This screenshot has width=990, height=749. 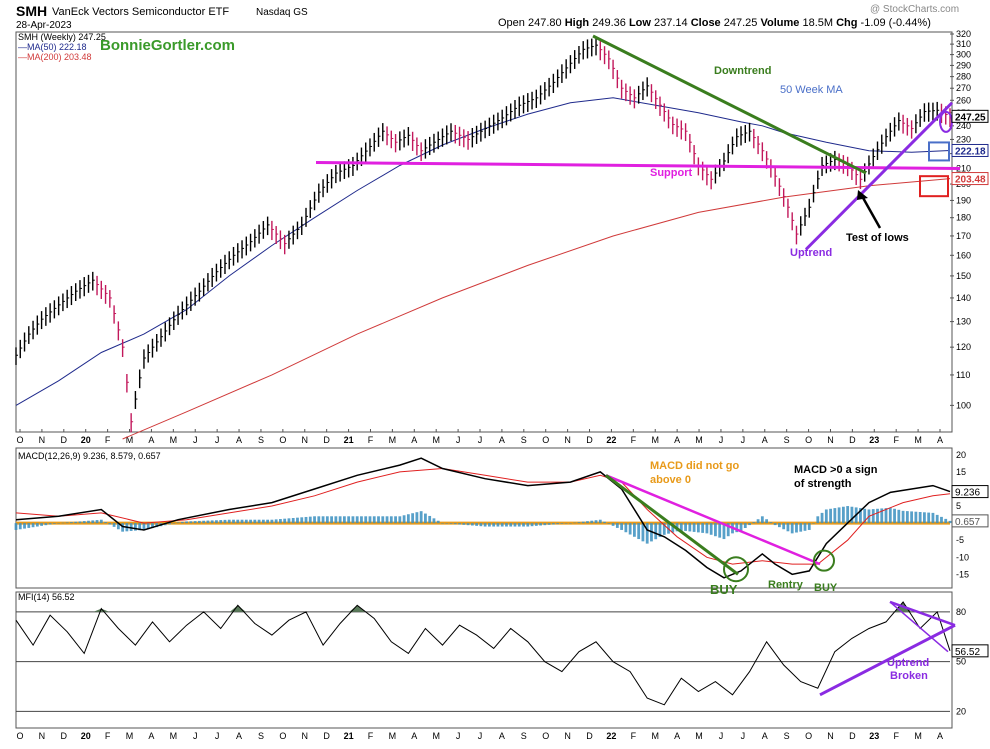 I want to click on mfi-line, so click(x=483, y=653).